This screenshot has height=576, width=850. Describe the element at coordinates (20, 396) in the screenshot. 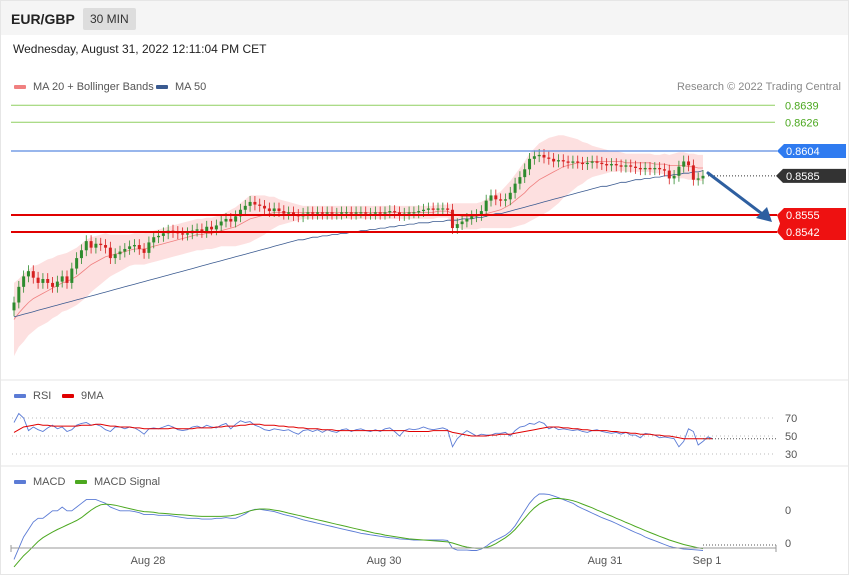

I see `legend-swatch-rsi` at that location.